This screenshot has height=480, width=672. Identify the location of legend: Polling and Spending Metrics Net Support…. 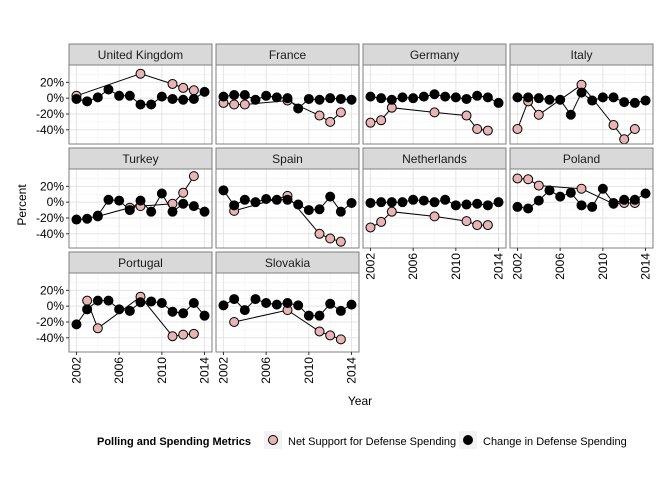
(362, 440).